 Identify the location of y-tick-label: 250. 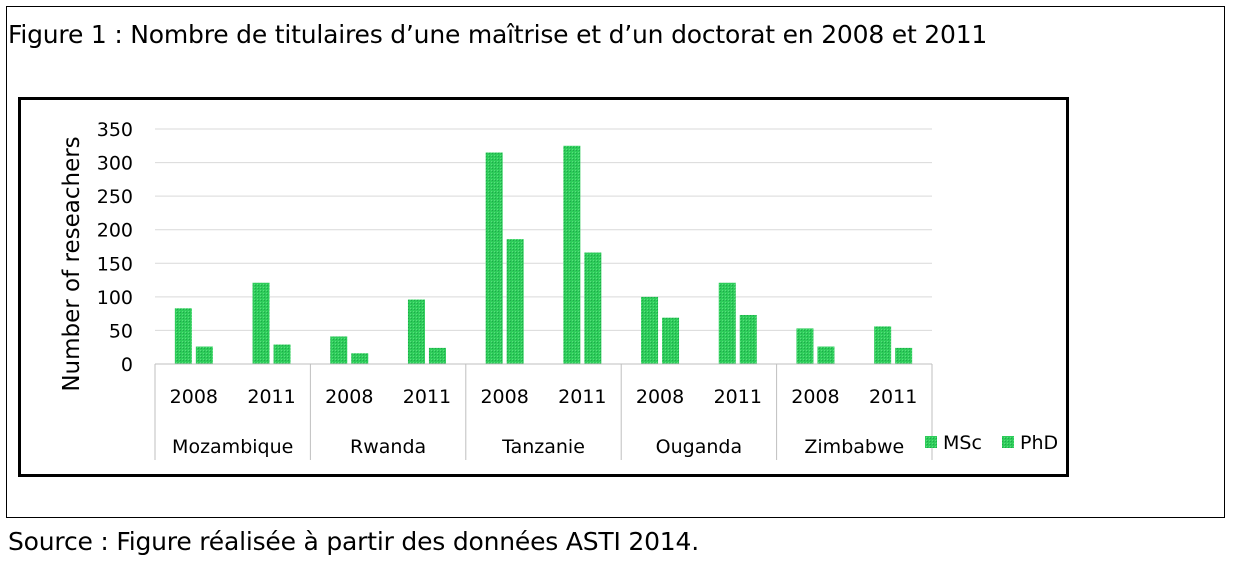
(115, 197).